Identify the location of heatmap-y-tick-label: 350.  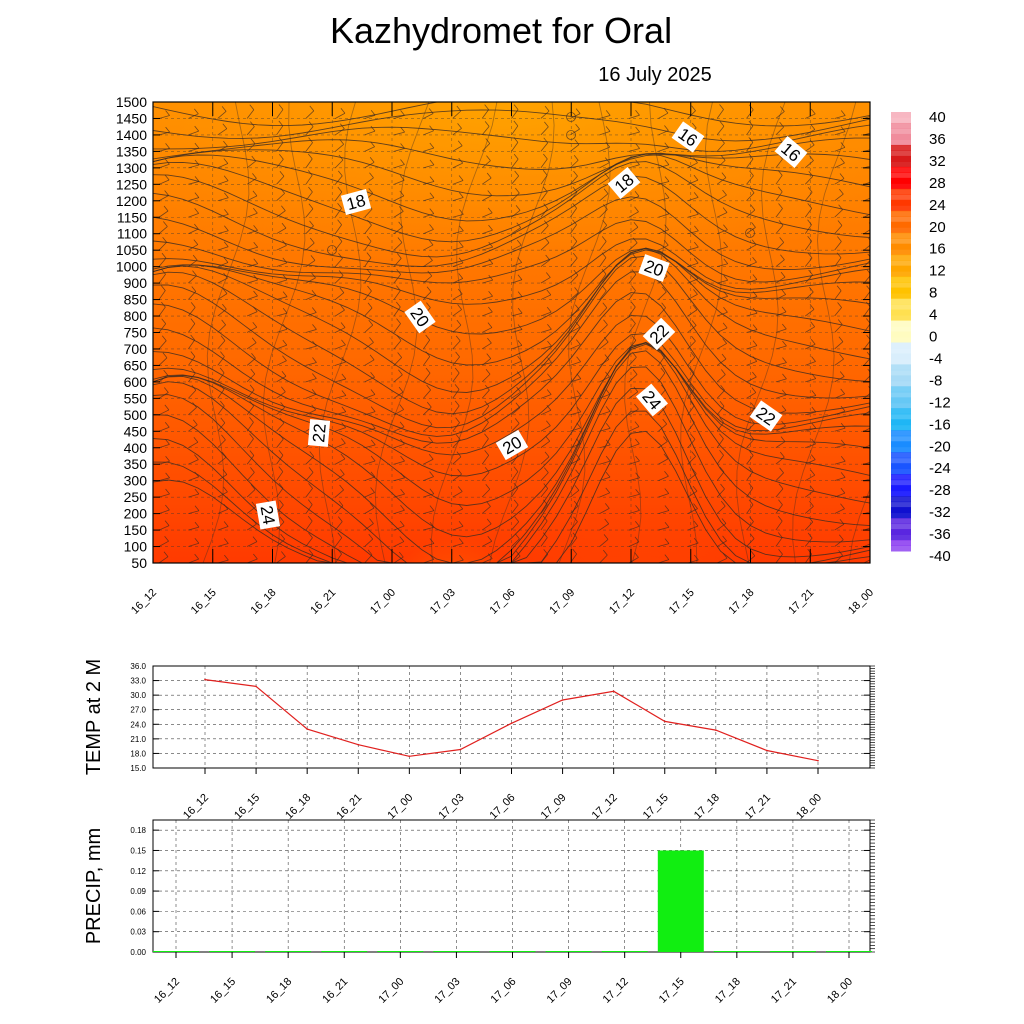
(136, 464).